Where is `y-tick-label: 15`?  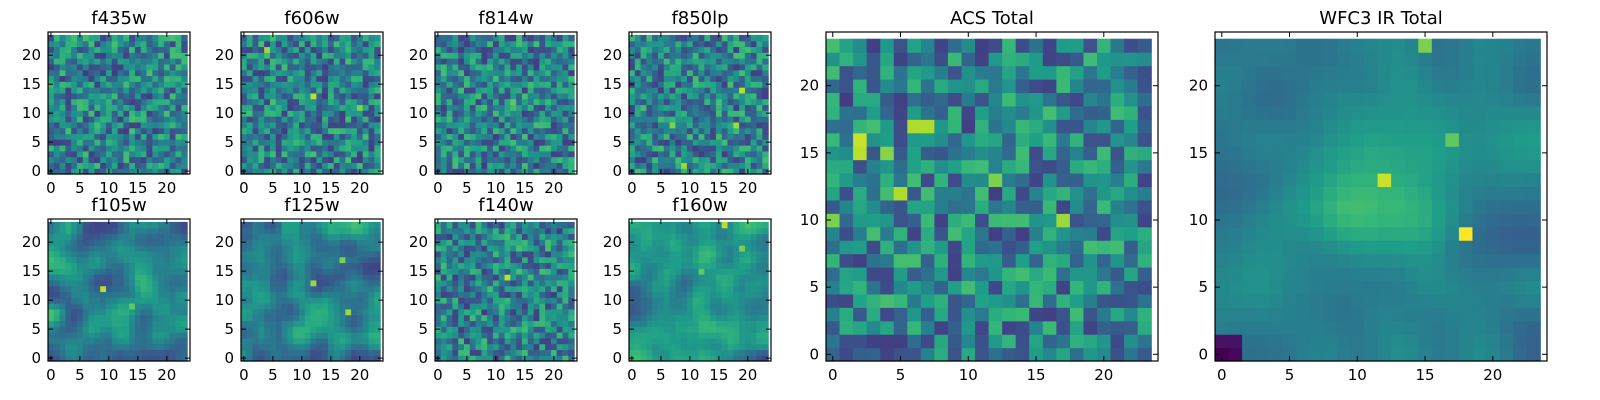
y-tick-label: 15 is located at coordinates (612, 84).